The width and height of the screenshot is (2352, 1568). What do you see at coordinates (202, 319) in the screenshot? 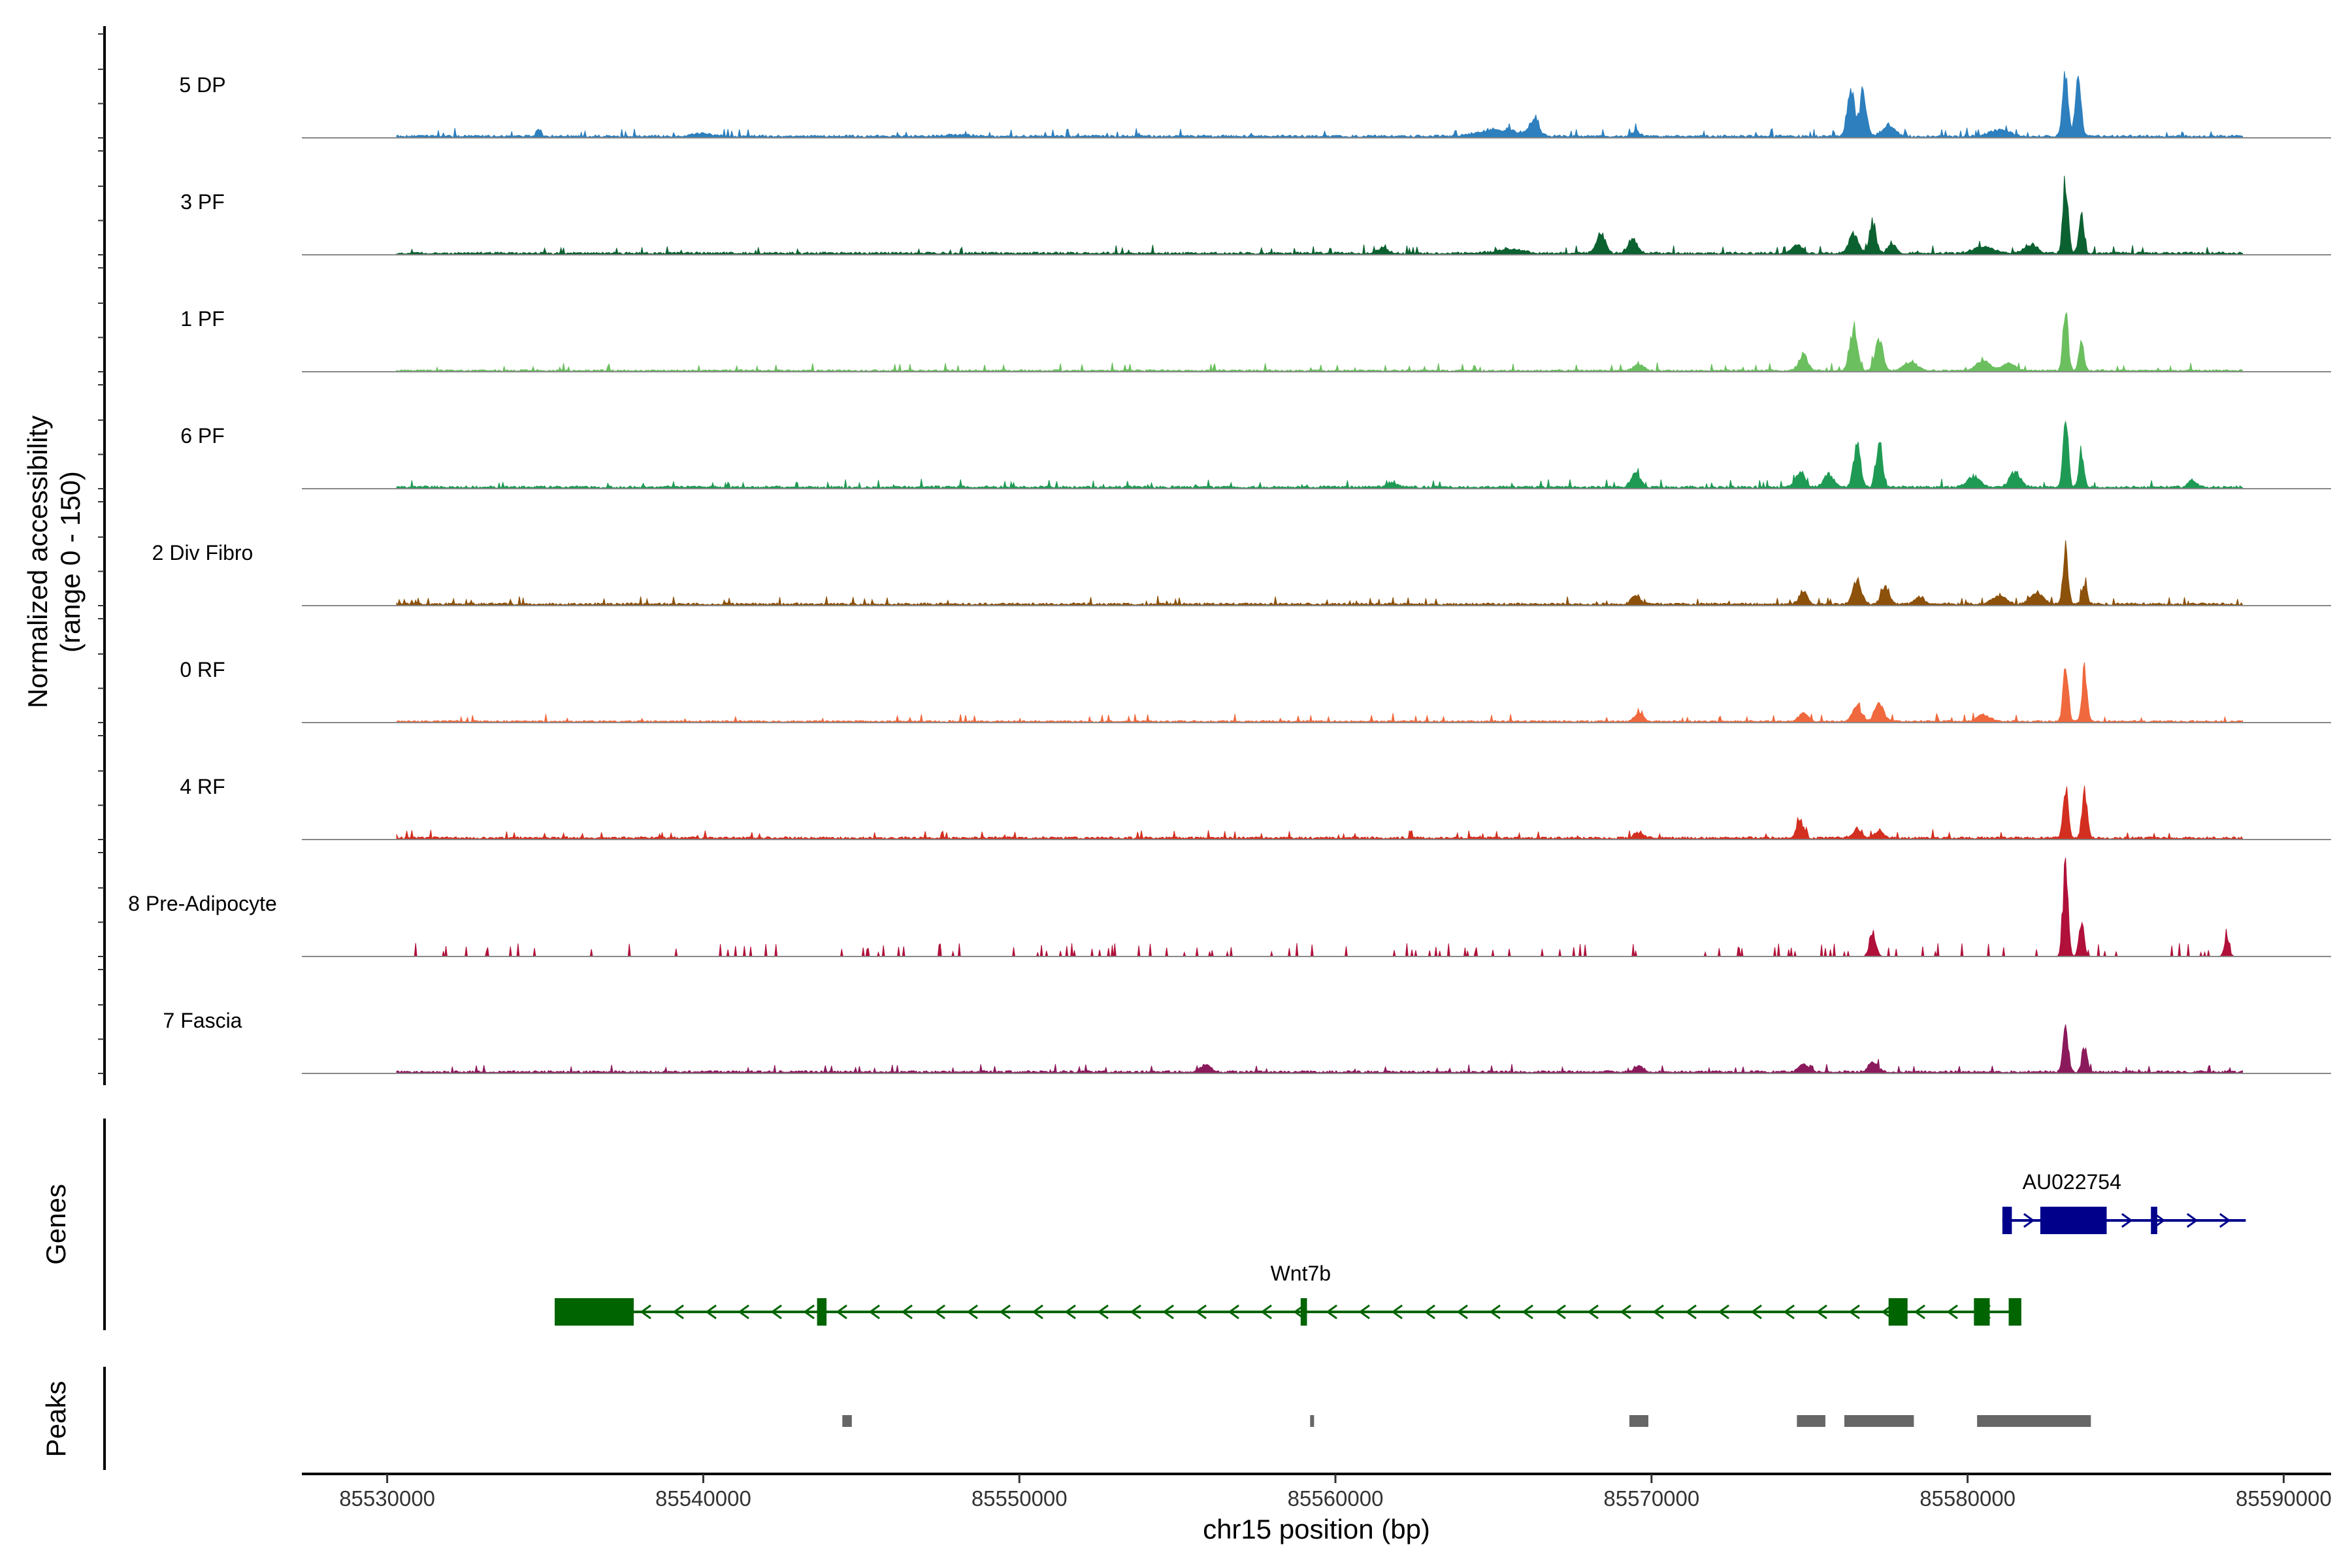
I see `track-label: 1 PF` at bounding box center [202, 319].